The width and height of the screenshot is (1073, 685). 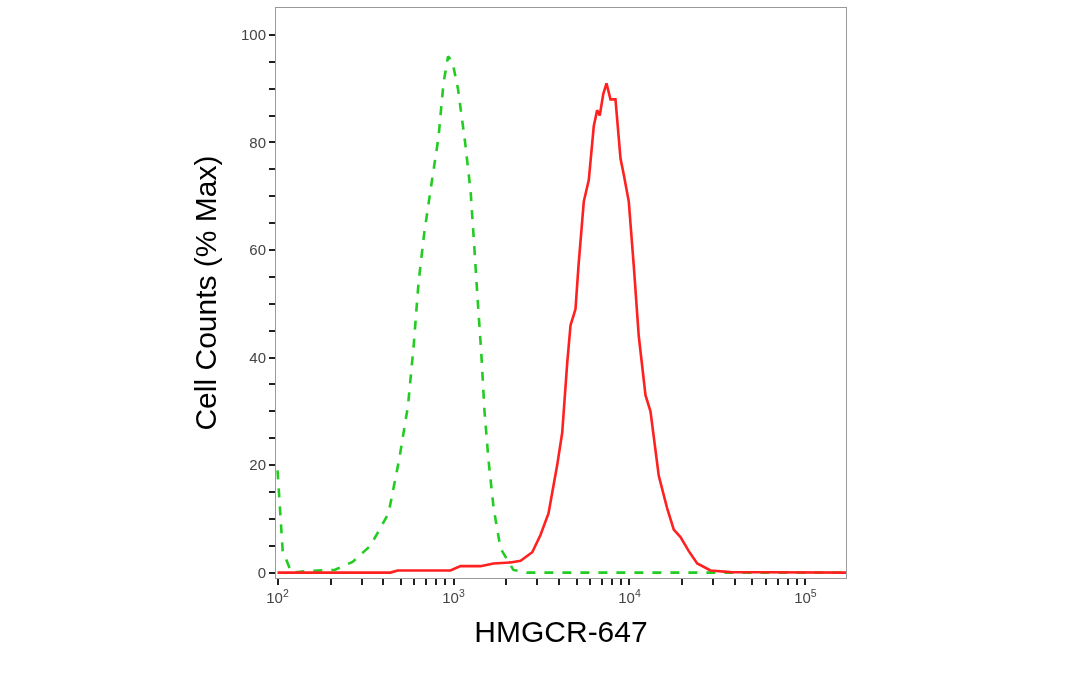 I want to click on y-tick-label: 20, so click(x=257, y=465).